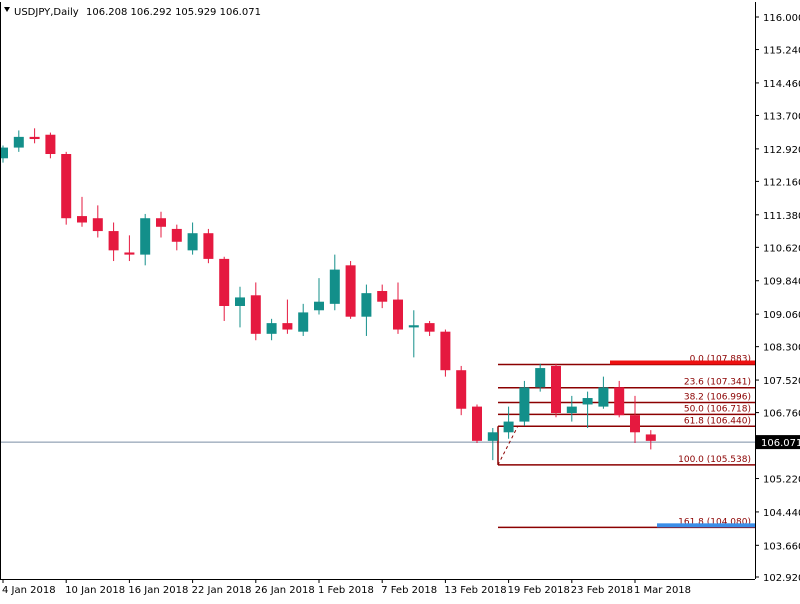 This screenshot has width=800, height=604. I want to click on current-price-badge, so click(778, 442).